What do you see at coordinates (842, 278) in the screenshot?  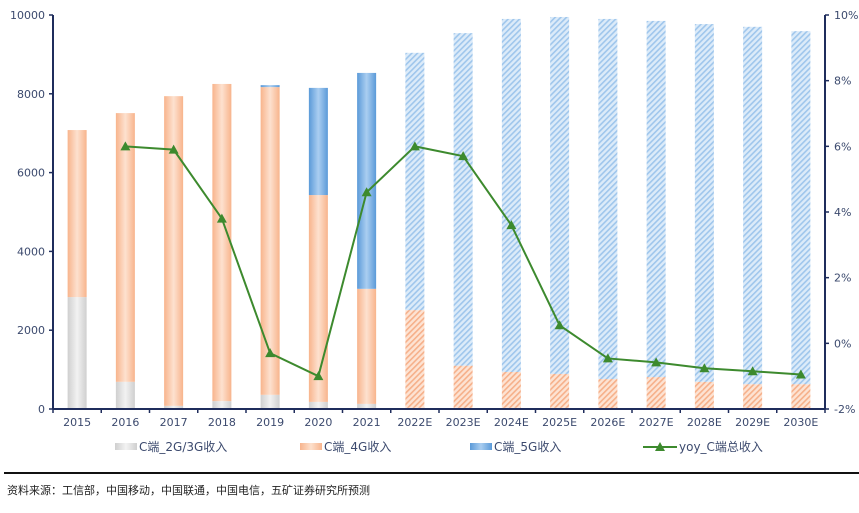 I see `right-axis-tick-label: 2%` at bounding box center [842, 278].